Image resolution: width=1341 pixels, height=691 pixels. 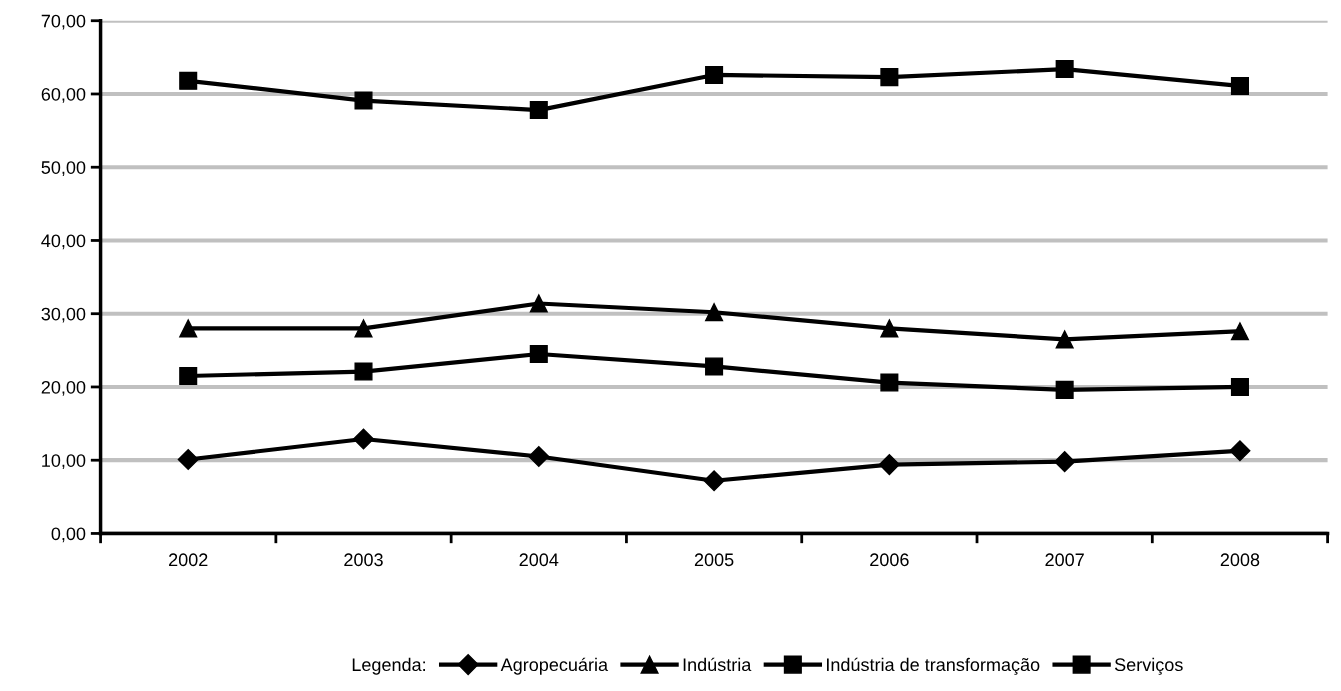 What do you see at coordinates (554, 666) in the screenshot?
I see `legend-label: Agropecuária` at bounding box center [554, 666].